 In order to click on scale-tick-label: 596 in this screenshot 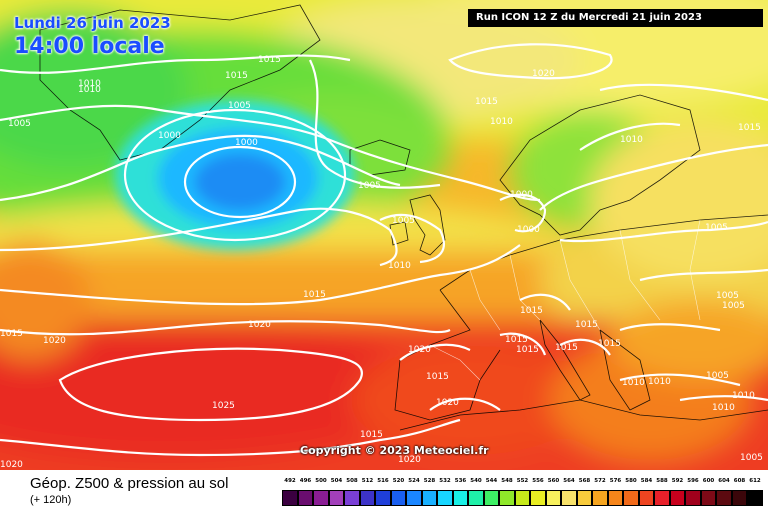, I will do `click(693, 481)`.